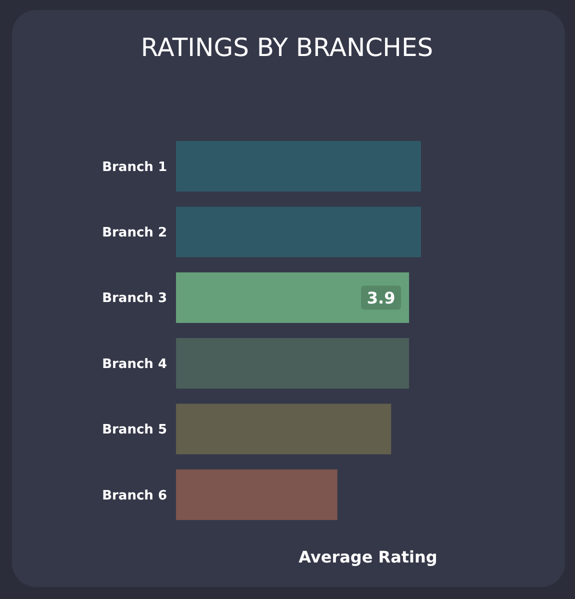  What do you see at coordinates (134, 233) in the screenshot?
I see `y-tick-label: Branch 2` at bounding box center [134, 233].